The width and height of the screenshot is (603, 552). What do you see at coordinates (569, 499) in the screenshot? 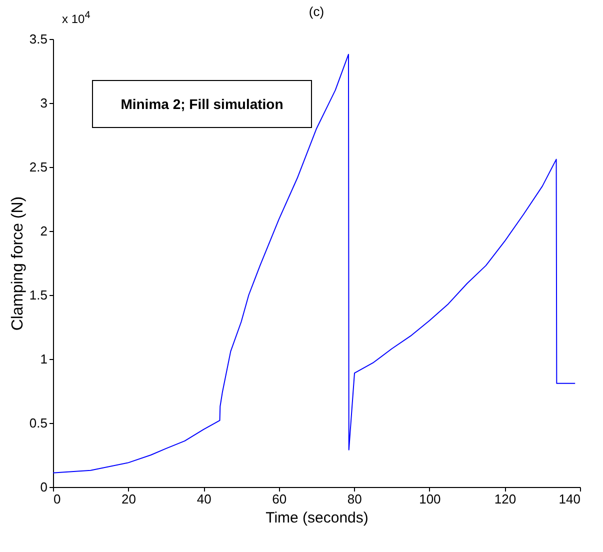
I see `x-tick-label: 140` at bounding box center [569, 499].